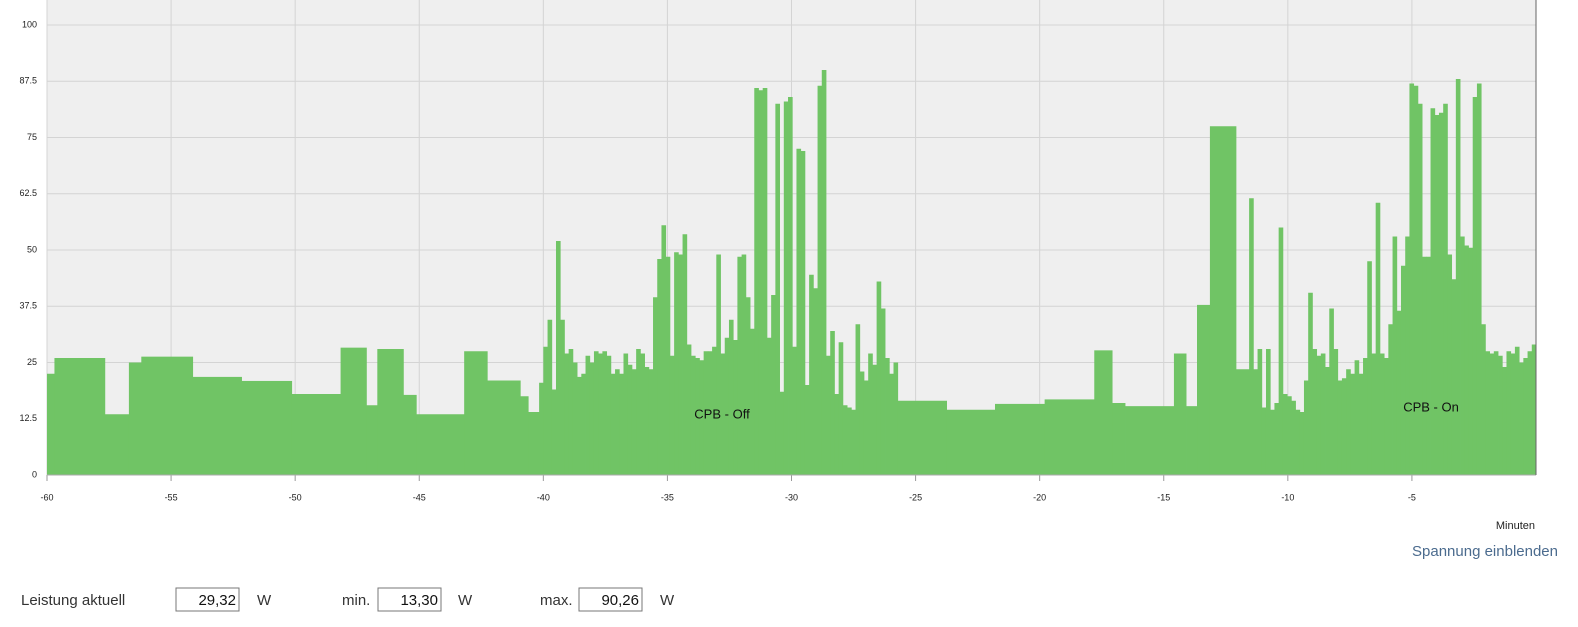  I want to click on field-value: 90,26, so click(620, 600).